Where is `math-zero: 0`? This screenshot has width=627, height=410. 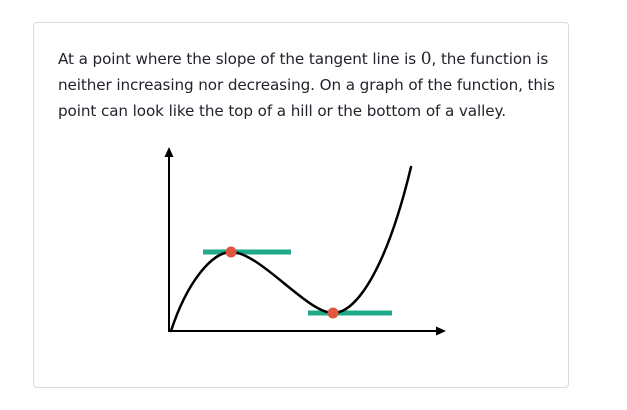
math-zero: 0 is located at coordinates (426, 59).